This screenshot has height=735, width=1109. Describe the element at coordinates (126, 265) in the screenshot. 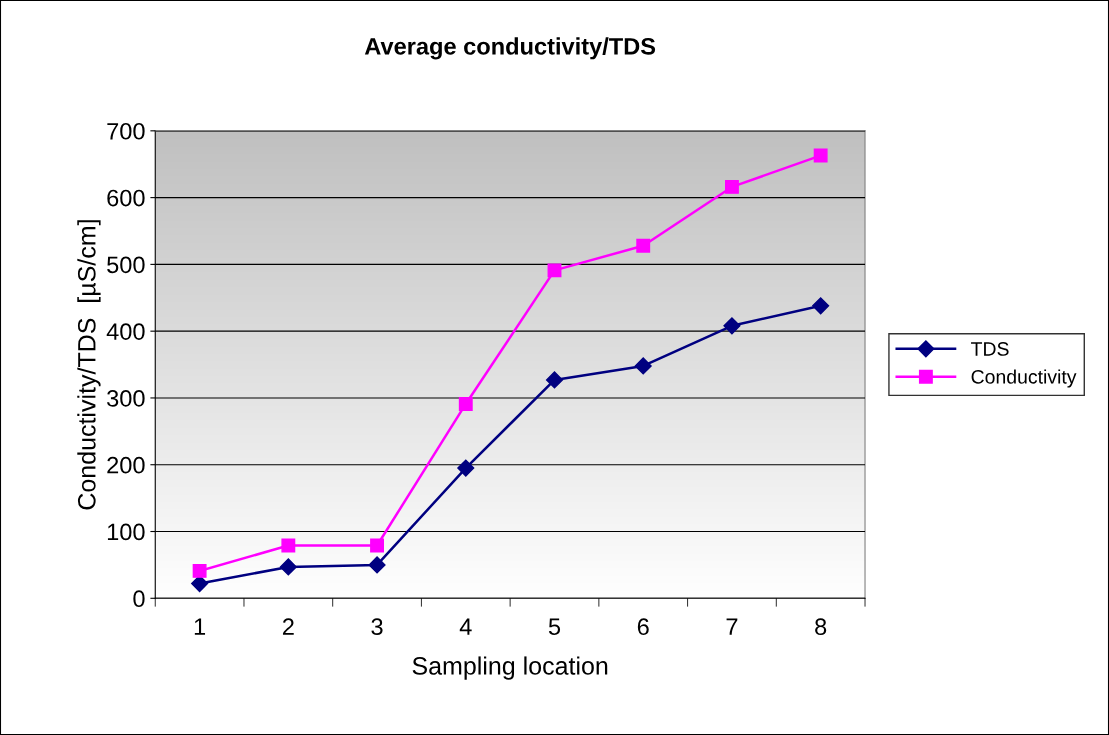

I see `y-tick-label: 500` at that location.